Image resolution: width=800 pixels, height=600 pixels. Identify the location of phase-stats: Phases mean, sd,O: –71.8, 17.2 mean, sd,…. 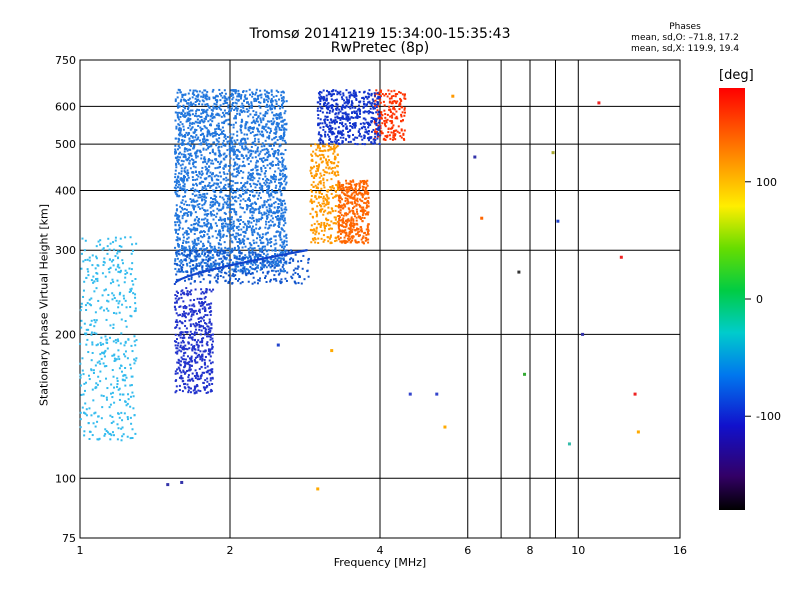
(685, 38).